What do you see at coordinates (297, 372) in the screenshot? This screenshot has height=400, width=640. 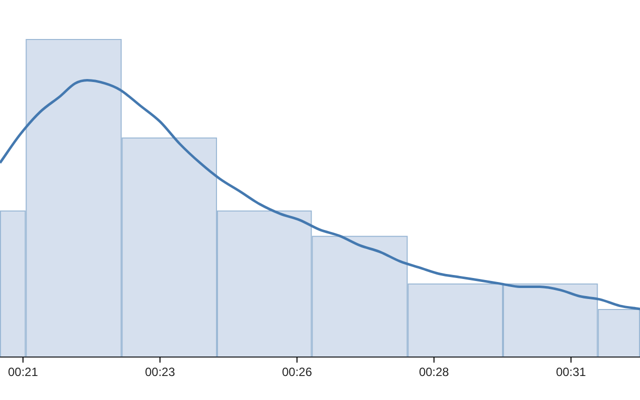 I see `x-tick-label: 00:26` at bounding box center [297, 372].